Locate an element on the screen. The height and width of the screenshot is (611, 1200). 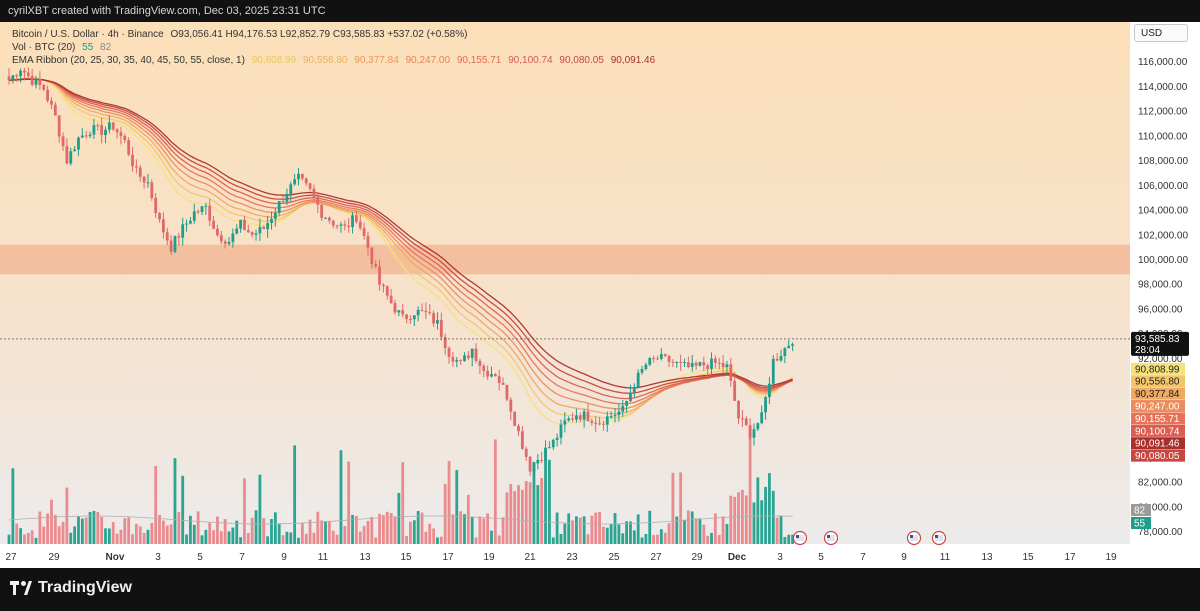
svg-text: 55 is located at coordinates (1140, 524).